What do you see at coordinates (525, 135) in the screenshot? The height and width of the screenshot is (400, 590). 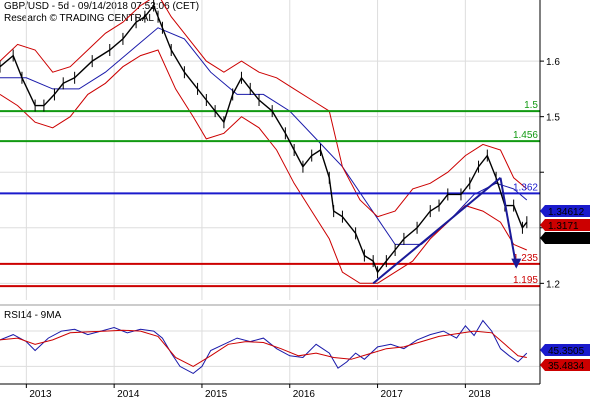 I see `resistance-level-label: 1.456` at bounding box center [525, 135].